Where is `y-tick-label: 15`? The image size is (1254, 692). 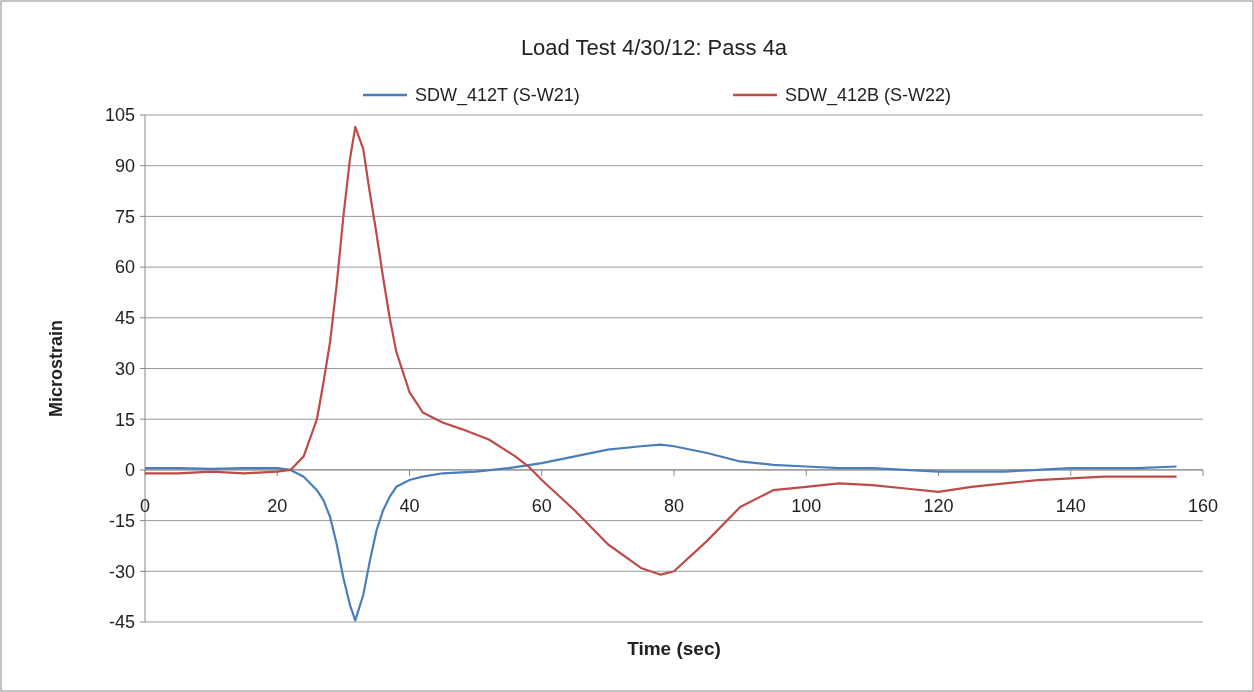
y-tick-label: 15 is located at coordinates (124, 419).